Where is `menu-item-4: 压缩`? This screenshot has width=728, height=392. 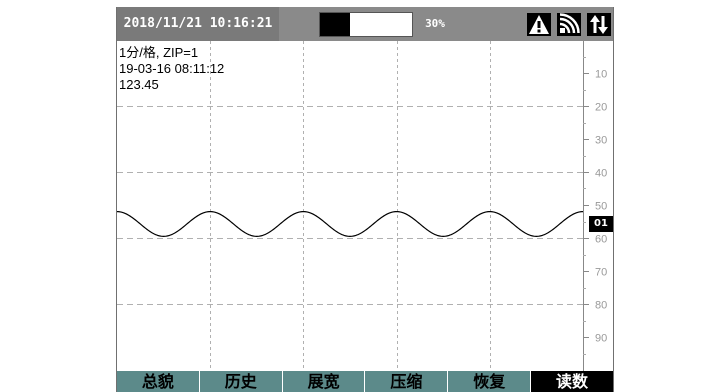
menu-item-4: 压缩 is located at coordinates (406, 381).